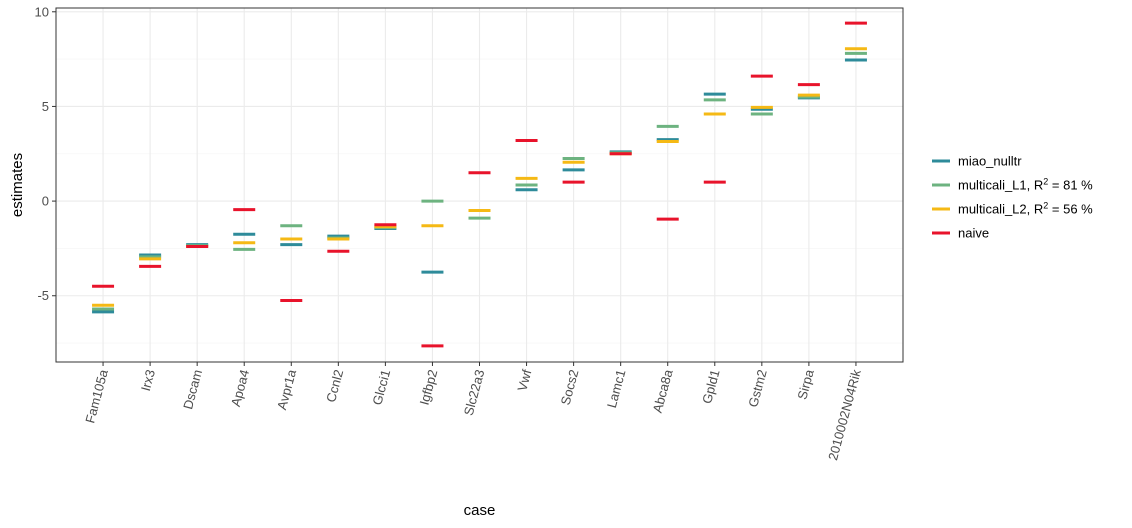 The width and height of the screenshot is (1132, 528). What do you see at coordinates (757, 388) in the screenshot?
I see `x-tick-label: Gstm2` at bounding box center [757, 388].